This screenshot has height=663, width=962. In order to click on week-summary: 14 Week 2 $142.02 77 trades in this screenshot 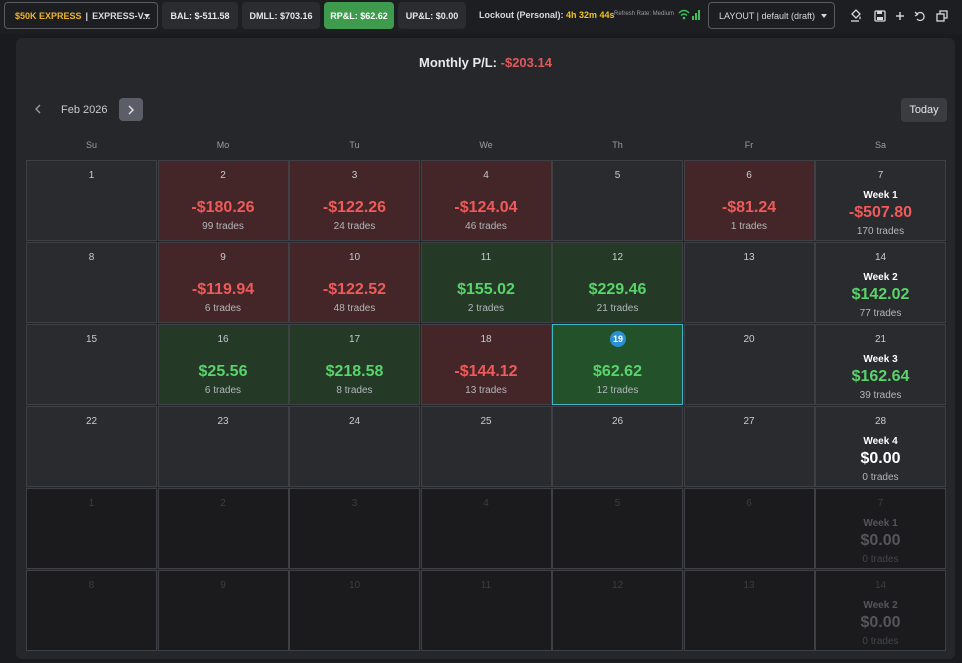, I will do `click(880, 282)`.